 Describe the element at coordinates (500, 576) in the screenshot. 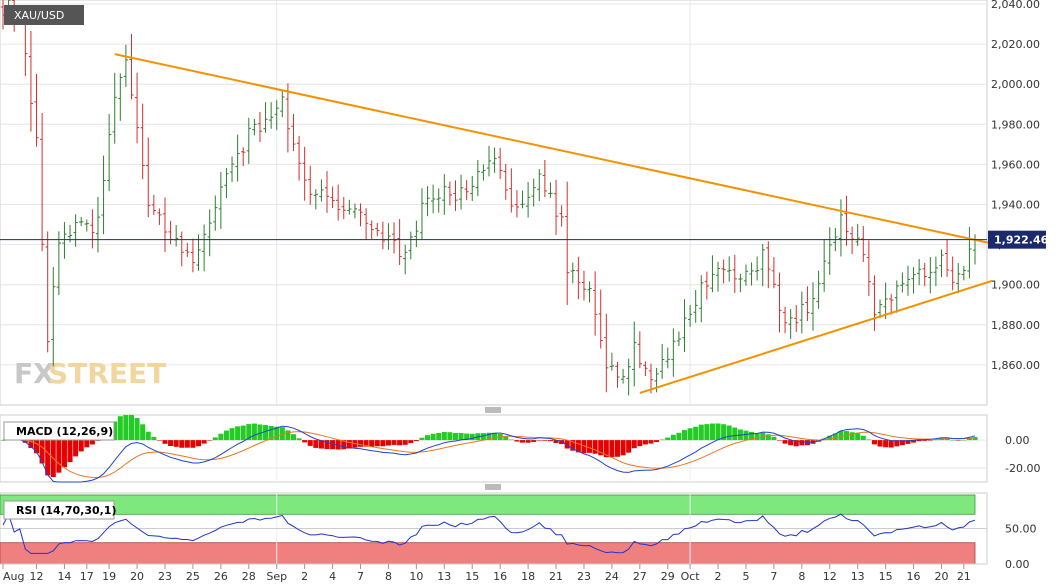

I see `x-tick-label: 16` at that location.